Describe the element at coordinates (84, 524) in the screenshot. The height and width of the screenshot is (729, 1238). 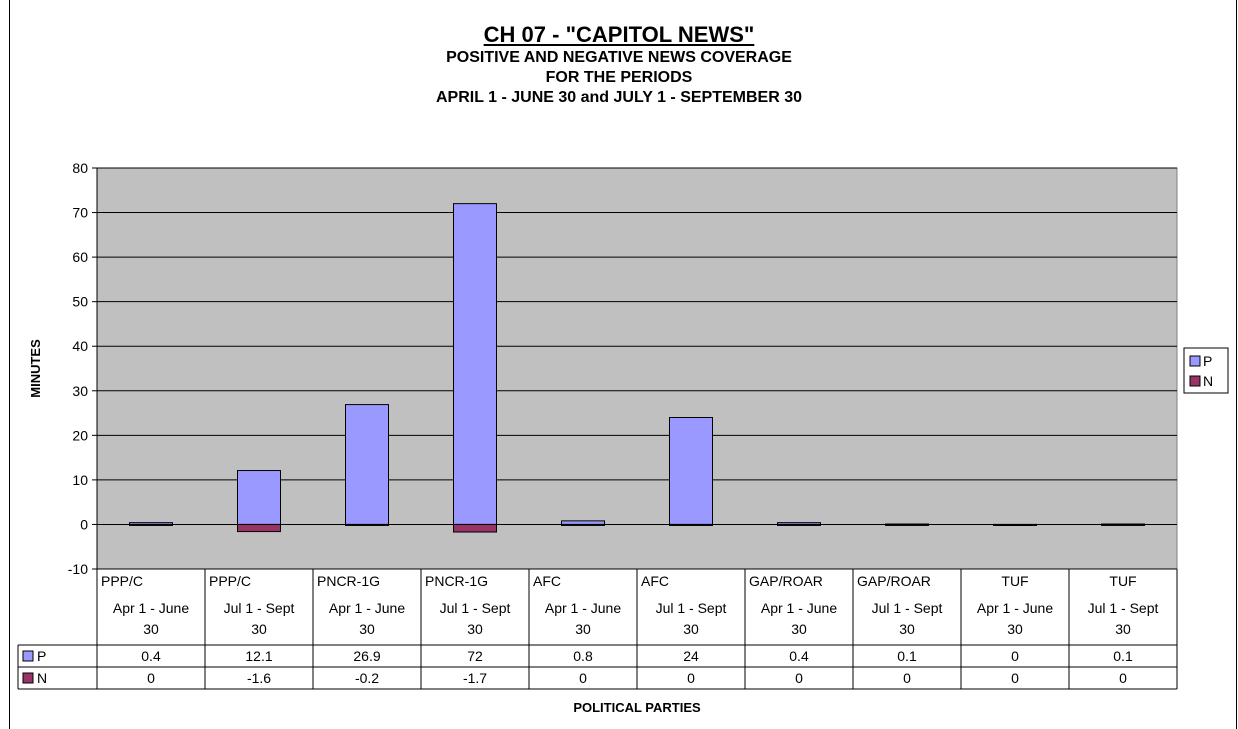
I see `y-tick-label: 0` at that location.